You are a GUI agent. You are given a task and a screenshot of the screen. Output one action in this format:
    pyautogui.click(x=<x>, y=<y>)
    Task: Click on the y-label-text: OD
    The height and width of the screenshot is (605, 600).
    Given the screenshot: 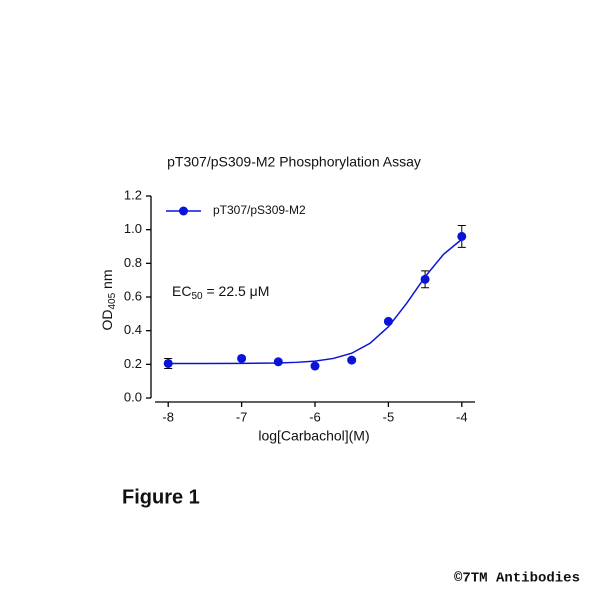 What is the action you would take?
    pyautogui.click(x=107, y=320)
    